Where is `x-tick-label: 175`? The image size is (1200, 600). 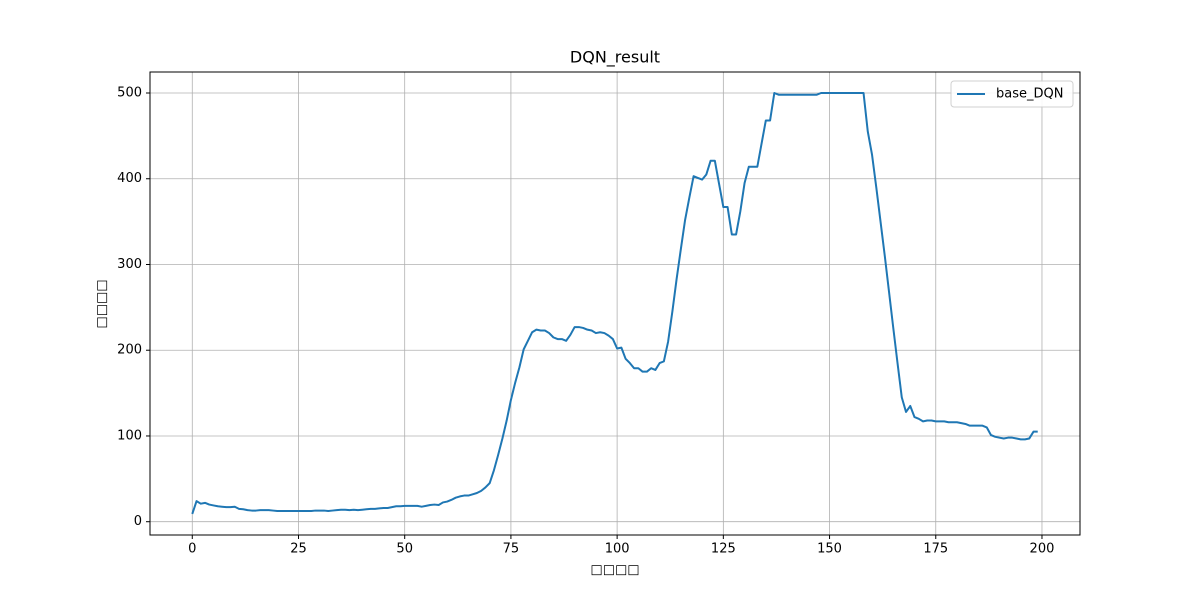 x-tick-label: 175 is located at coordinates (935, 549).